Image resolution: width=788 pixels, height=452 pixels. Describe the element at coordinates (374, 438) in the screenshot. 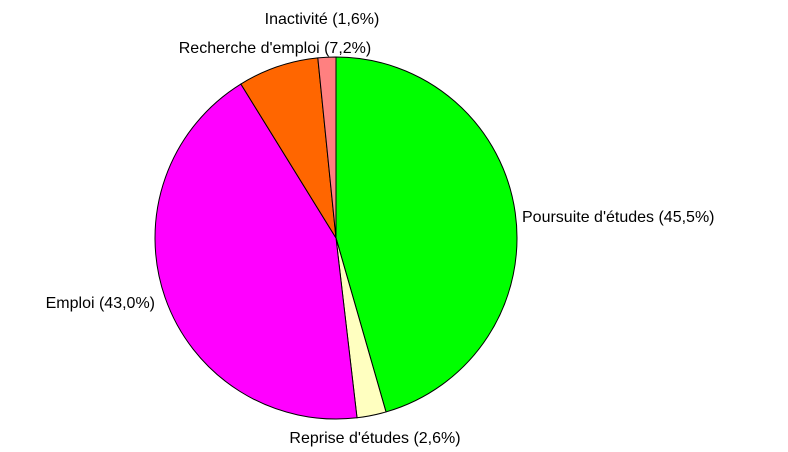

I see `slice-label: Reprise d'études (2,6%)` at that location.